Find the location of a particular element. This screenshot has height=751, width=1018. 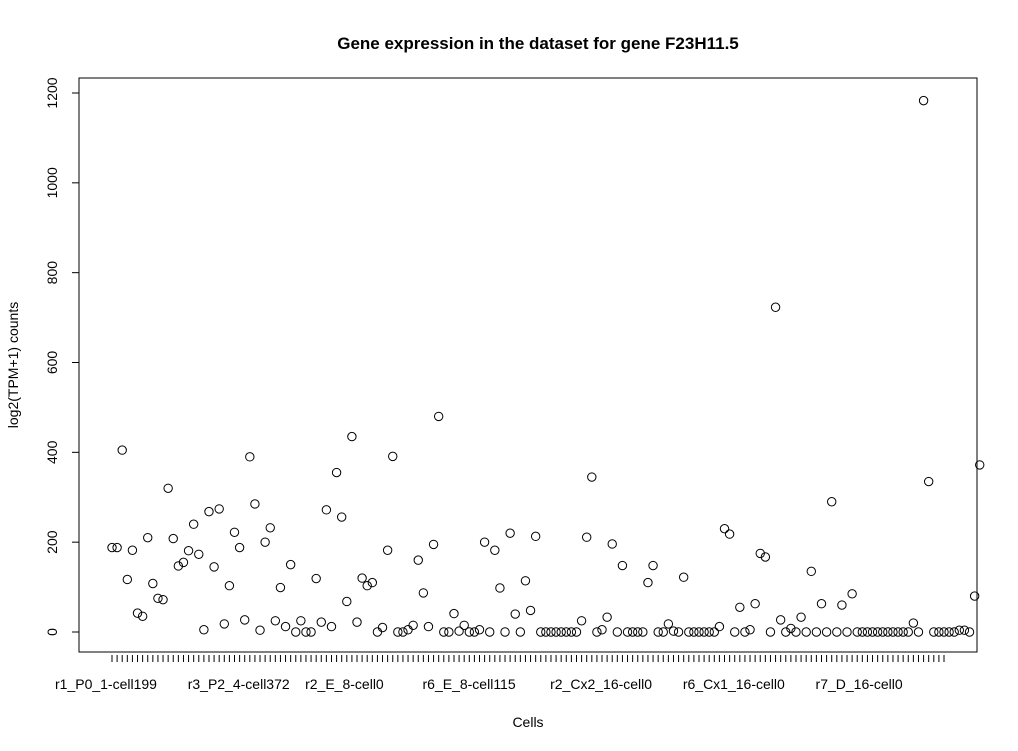

x-tick-label: r6_E_8-cell115 is located at coordinates (469, 684).